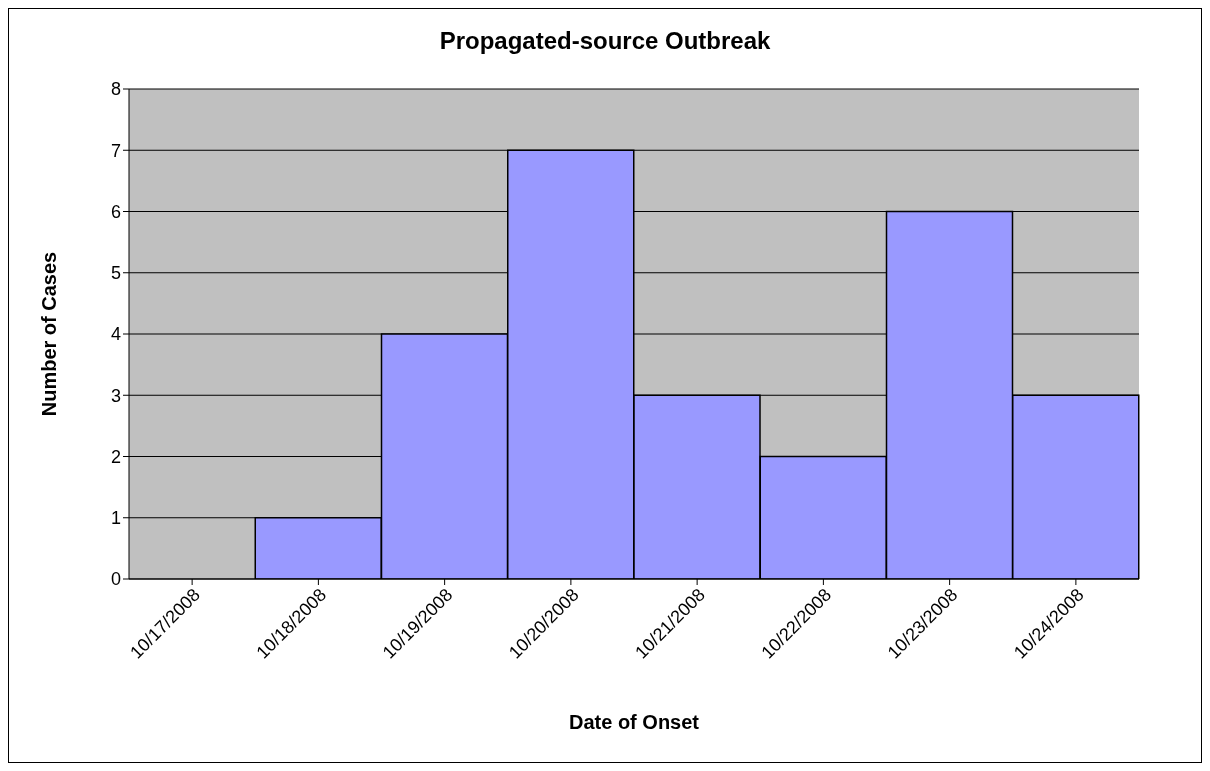 This screenshot has height=771, width=1210. What do you see at coordinates (605, 41) in the screenshot?
I see `chart-title: Propagated-source Outbreak` at bounding box center [605, 41].